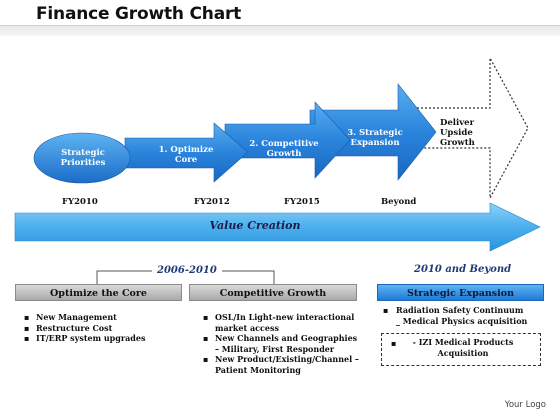 This screenshot has height=420, width=560. I want to click on period-2006-label: 2006-2010, so click(187, 270).